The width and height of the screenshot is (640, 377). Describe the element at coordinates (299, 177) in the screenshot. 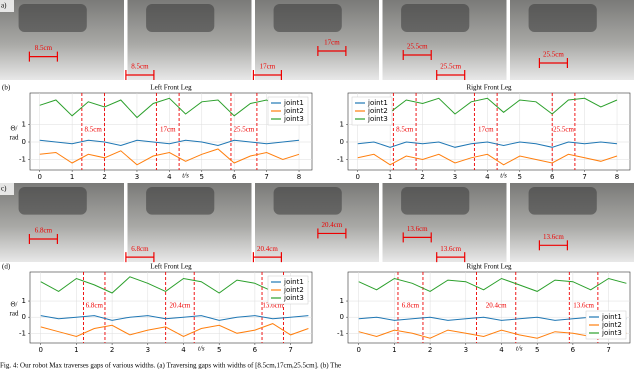

I see `x-tick-label: 8` at that location.